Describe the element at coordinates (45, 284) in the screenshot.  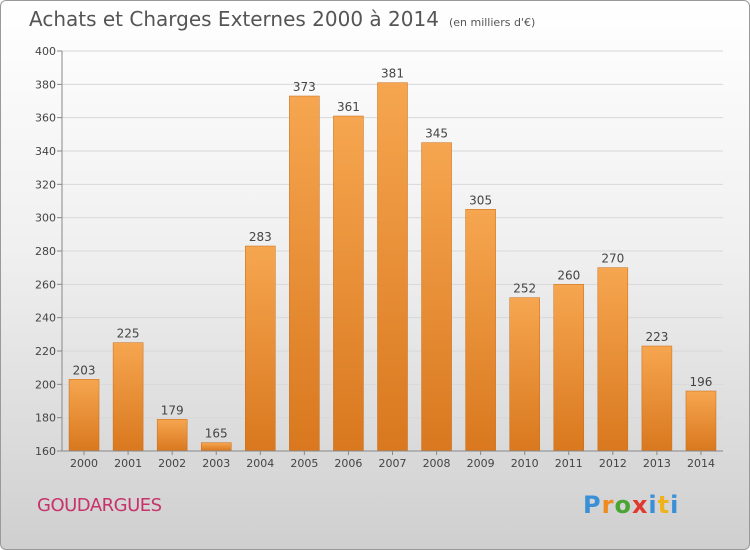
I see `y-tick-label: 260` at that location.